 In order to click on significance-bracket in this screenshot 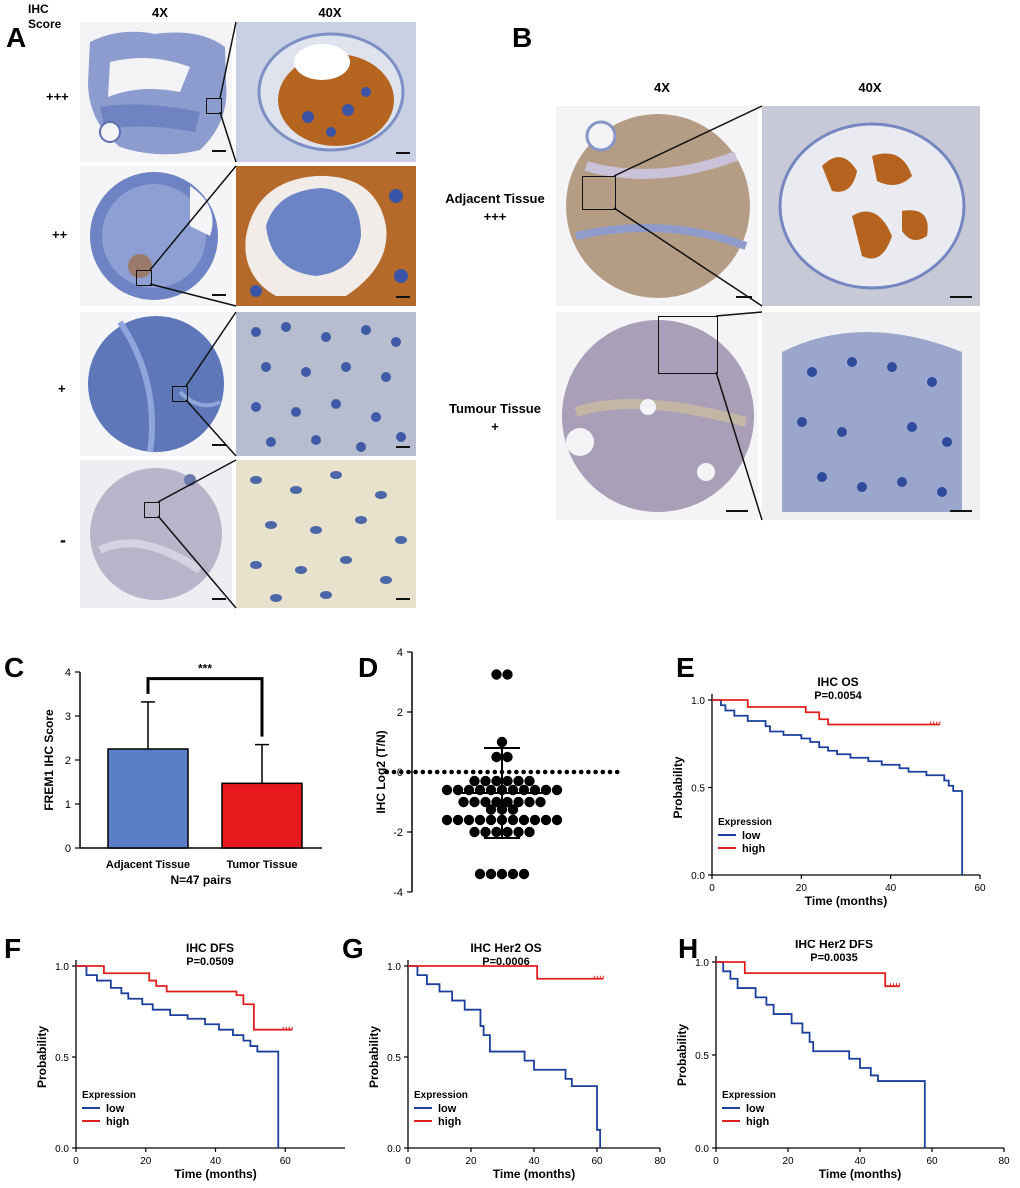, I will do `click(205, 707)`.